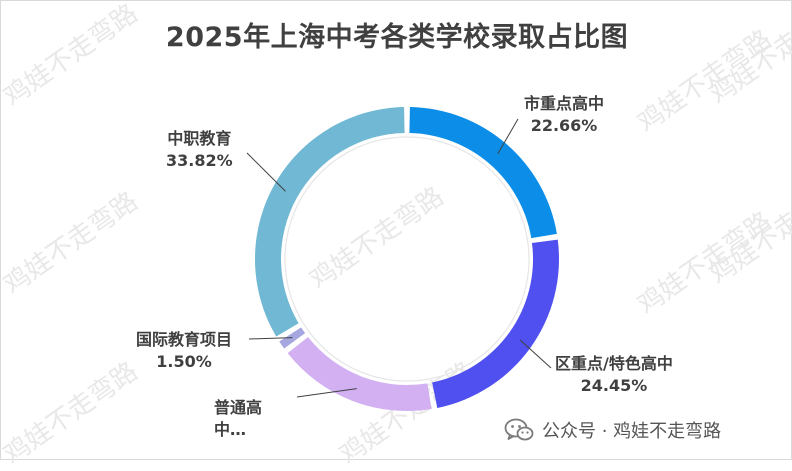 The width and height of the screenshot is (792, 471). What do you see at coordinates (564, 103) in the screenshot?
I see `label-name: 市重点高中` at bounding box center [564, 103].